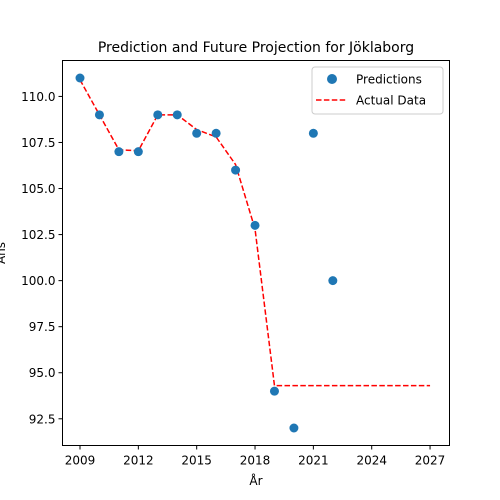 This screenshot has width=500, height=500. I want to click on x-tick-label: 2018, so click(255, 461).